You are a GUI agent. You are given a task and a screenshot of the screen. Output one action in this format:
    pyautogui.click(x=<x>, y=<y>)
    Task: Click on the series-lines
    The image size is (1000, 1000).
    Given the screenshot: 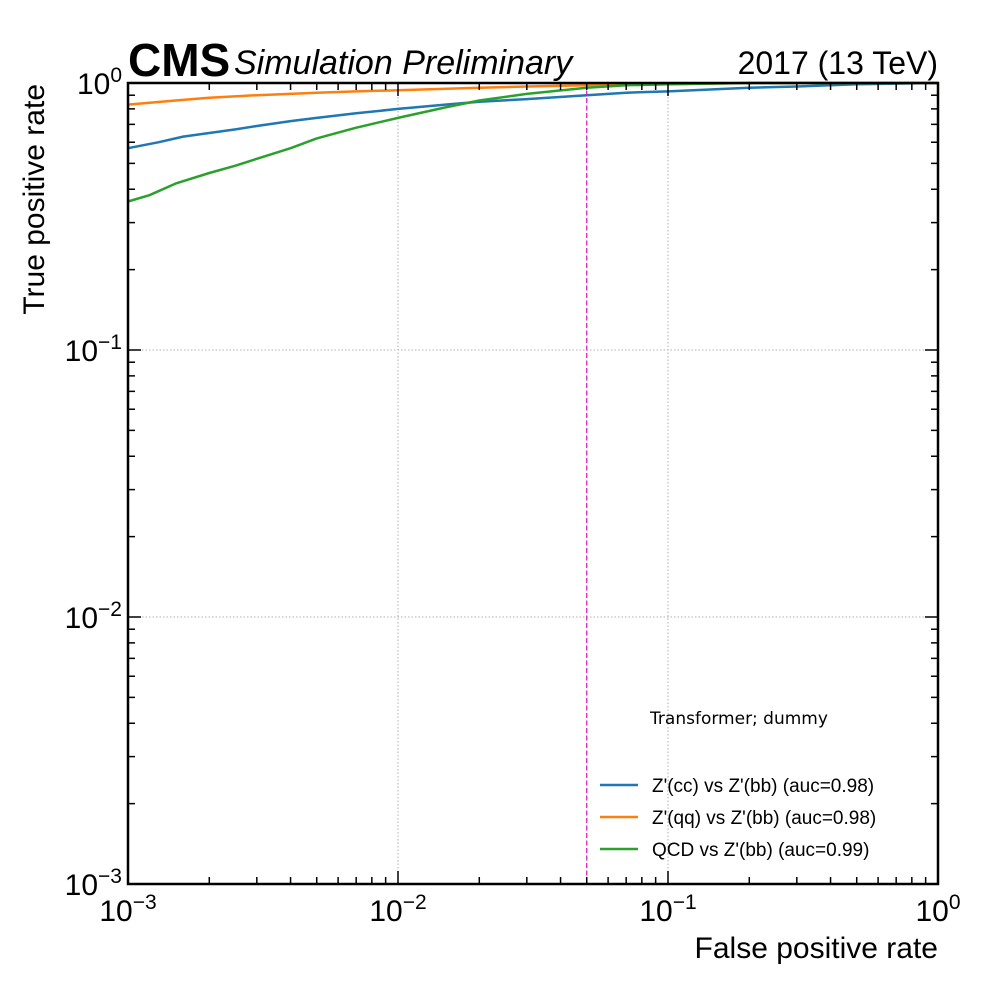 What is the action you would take?
    pyautogui.click(x=533, y=142)
    